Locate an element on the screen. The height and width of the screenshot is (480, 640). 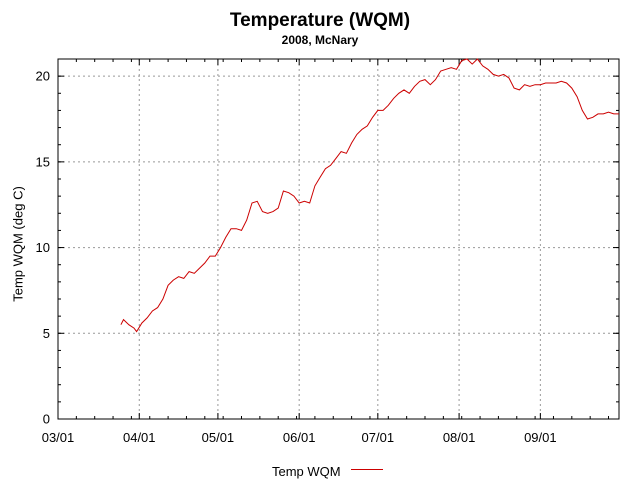
x-tick-label: 09/01 is located at coordinates (540, 437).